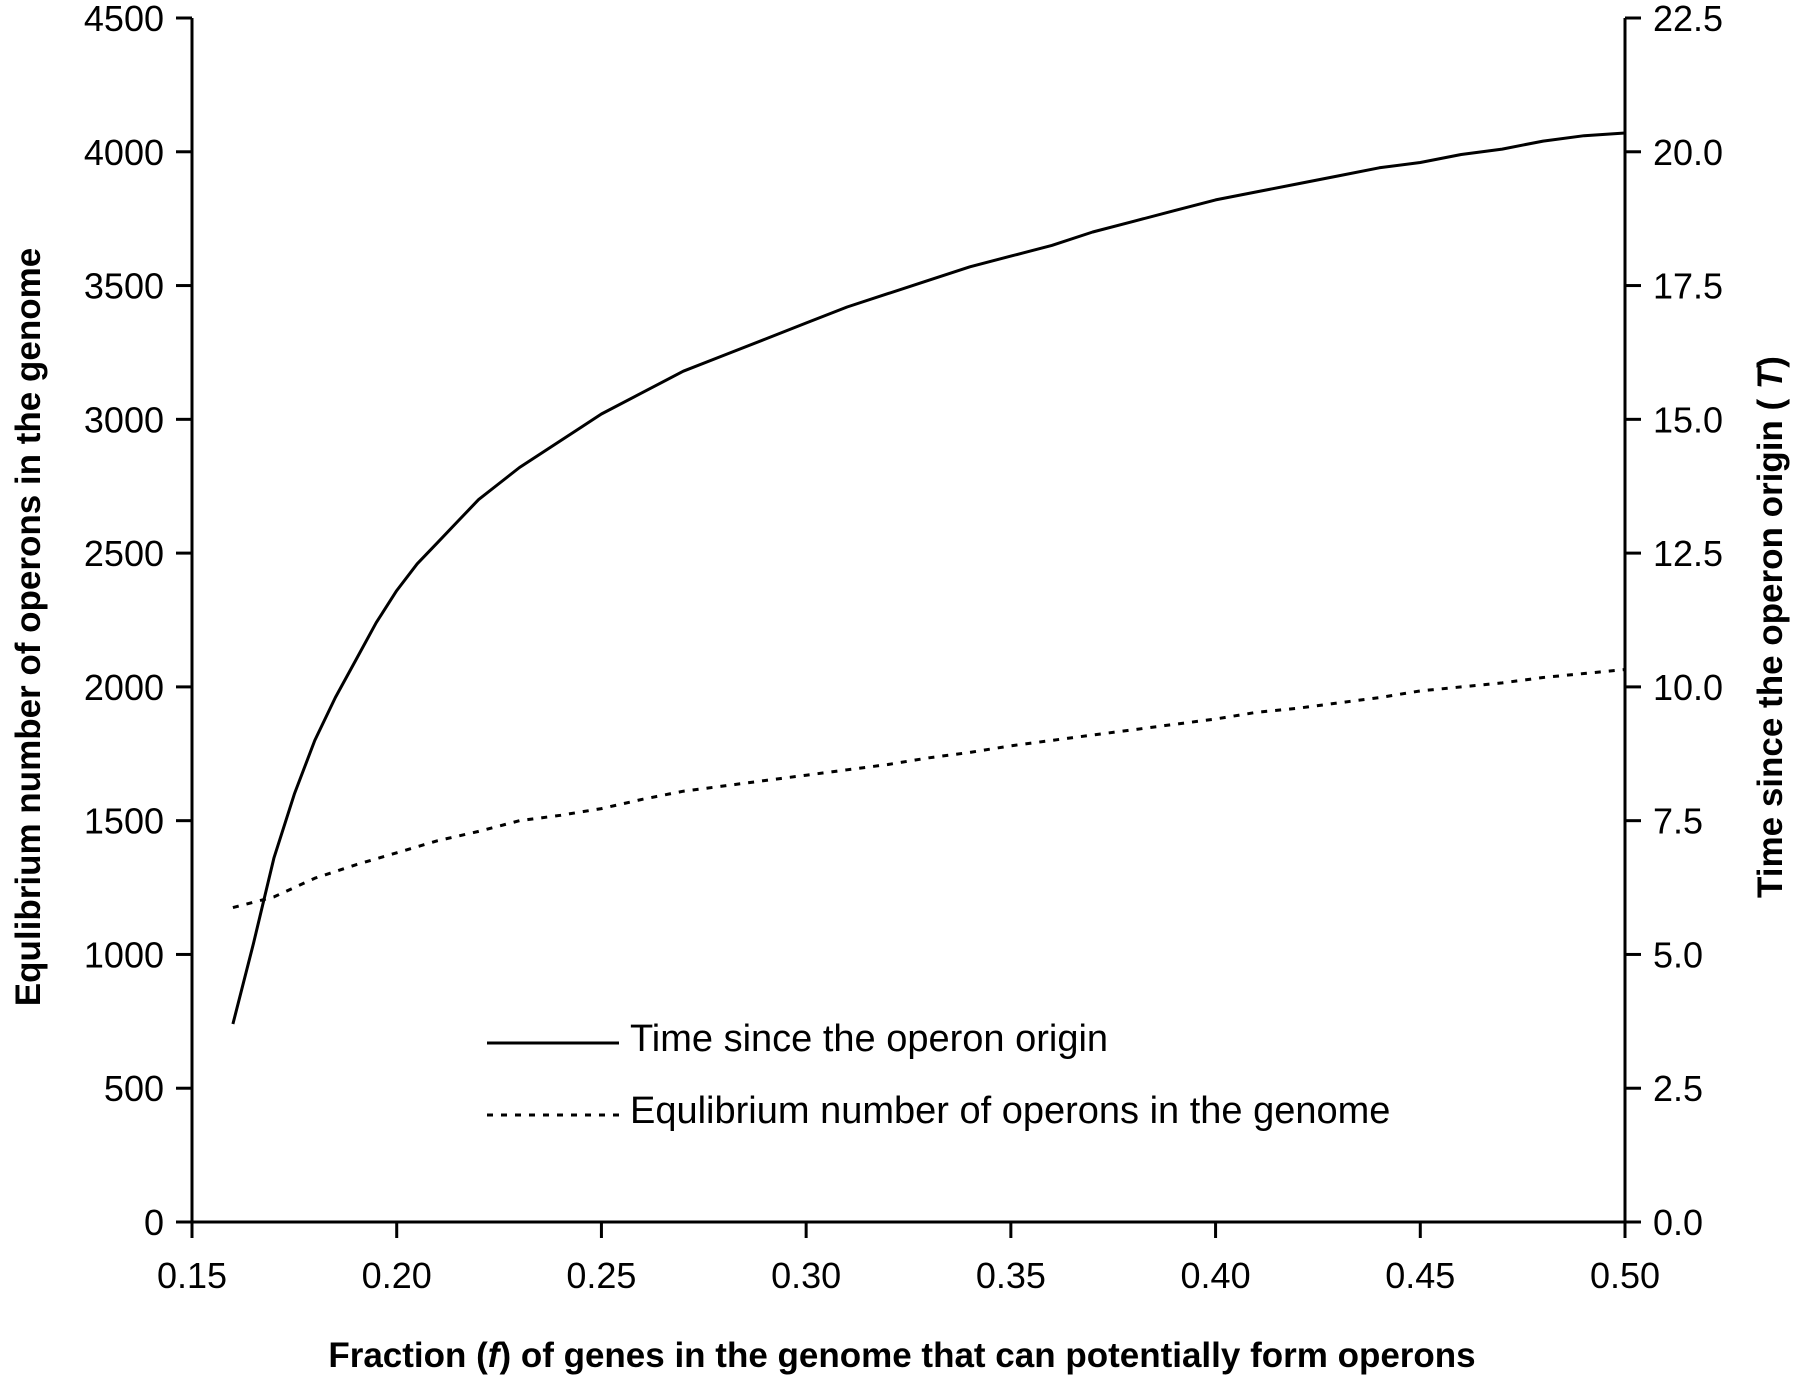 The width and height of the screenshot is (1800, 1381). I want to click on x-tick-label: 0.45, so click(1420, 1275).